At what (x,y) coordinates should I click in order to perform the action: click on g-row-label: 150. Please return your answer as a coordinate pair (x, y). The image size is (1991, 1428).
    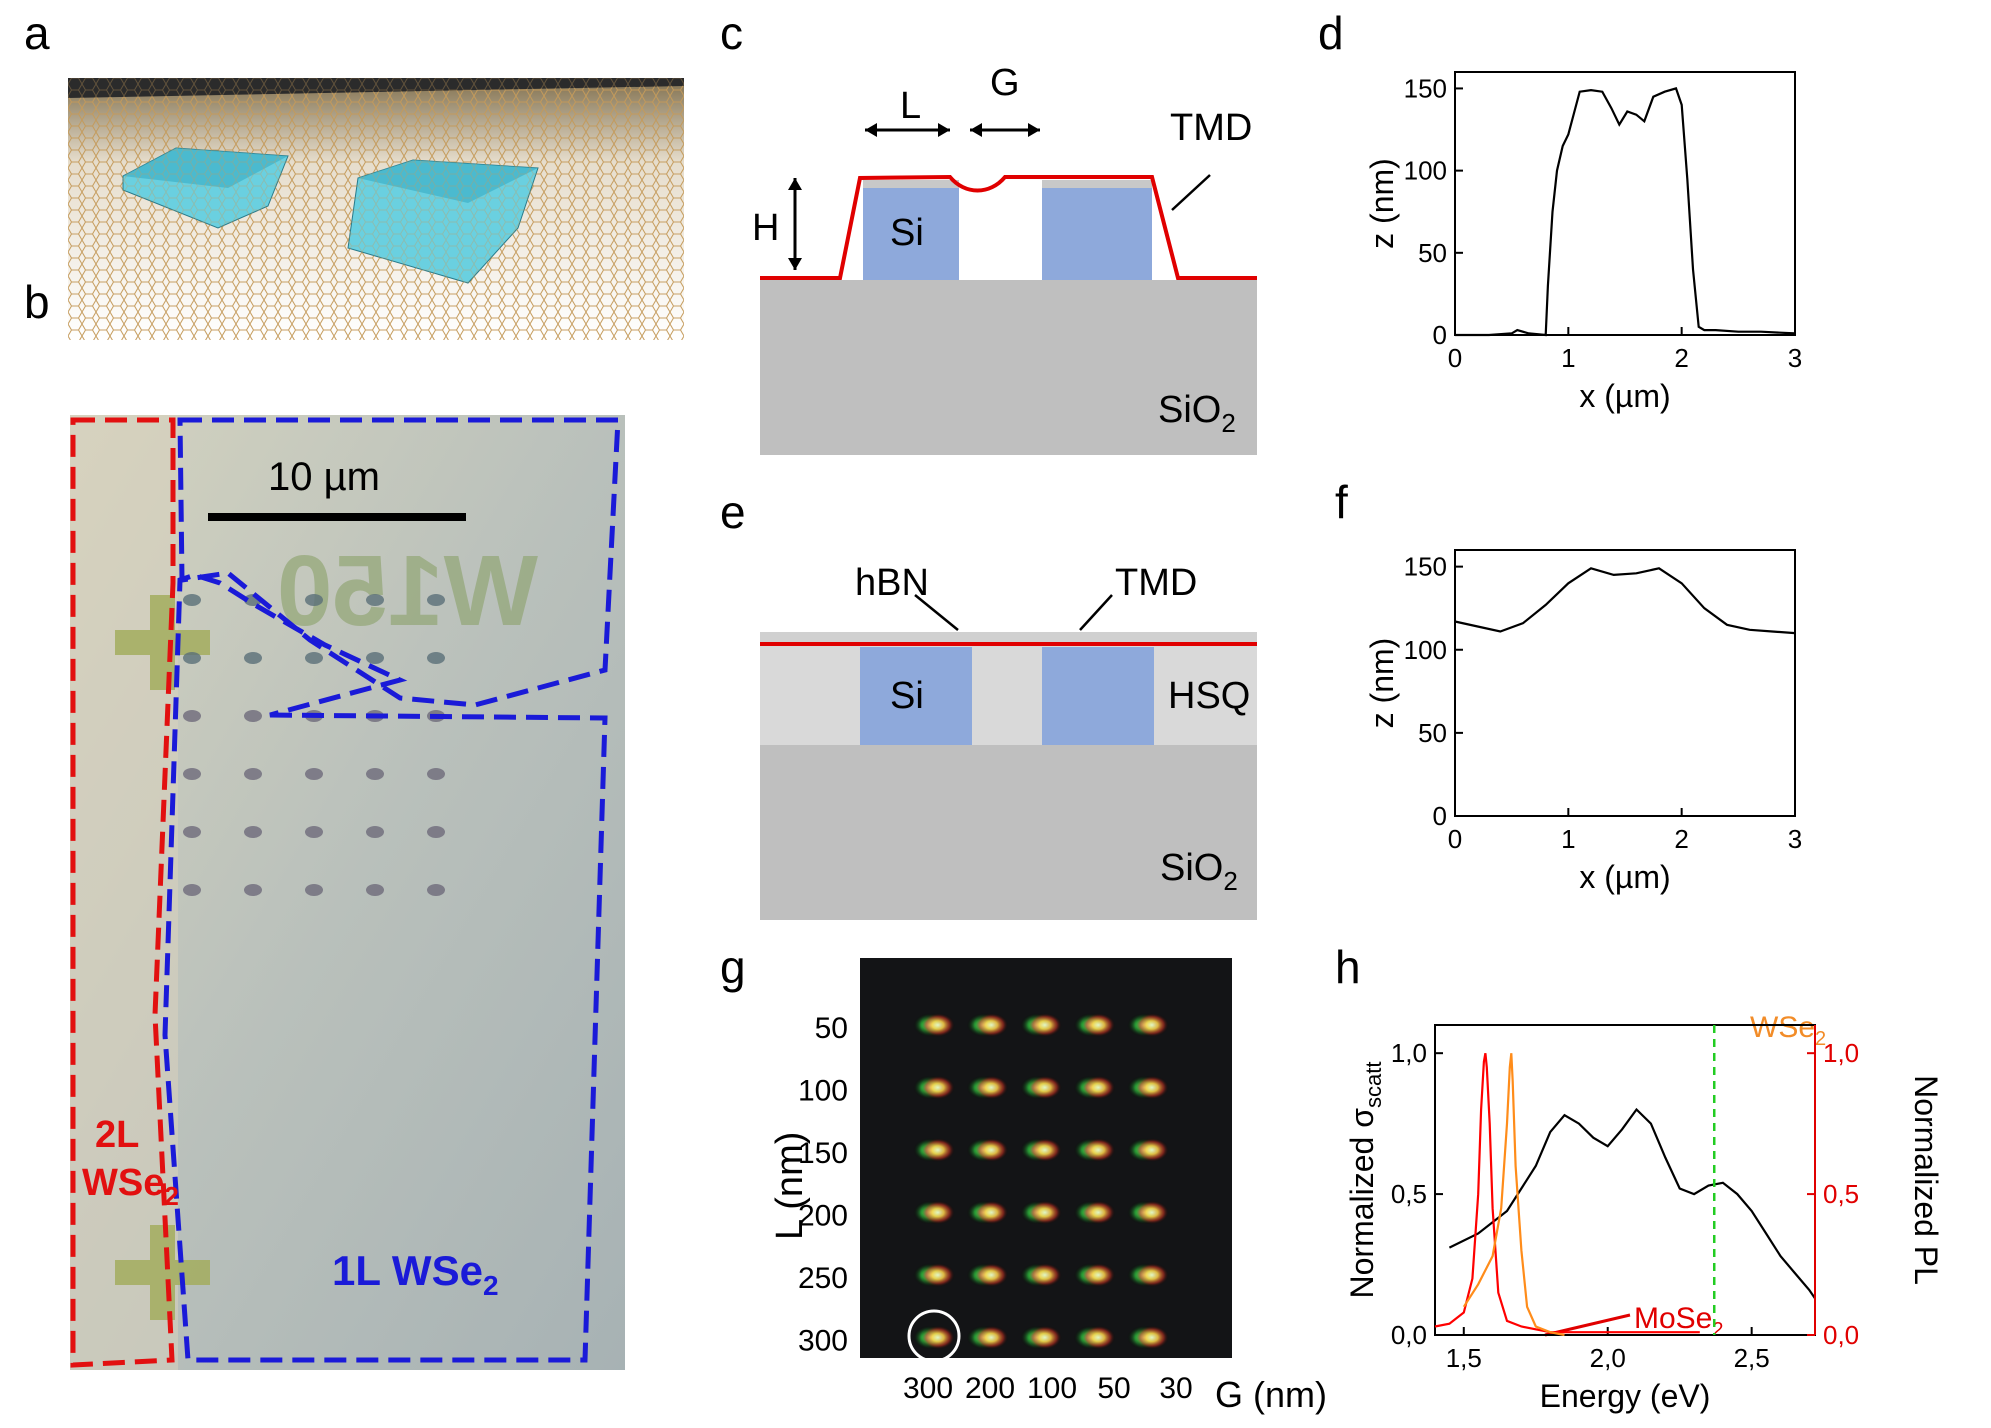
    Looking at the image, I should click on (823, 1153).